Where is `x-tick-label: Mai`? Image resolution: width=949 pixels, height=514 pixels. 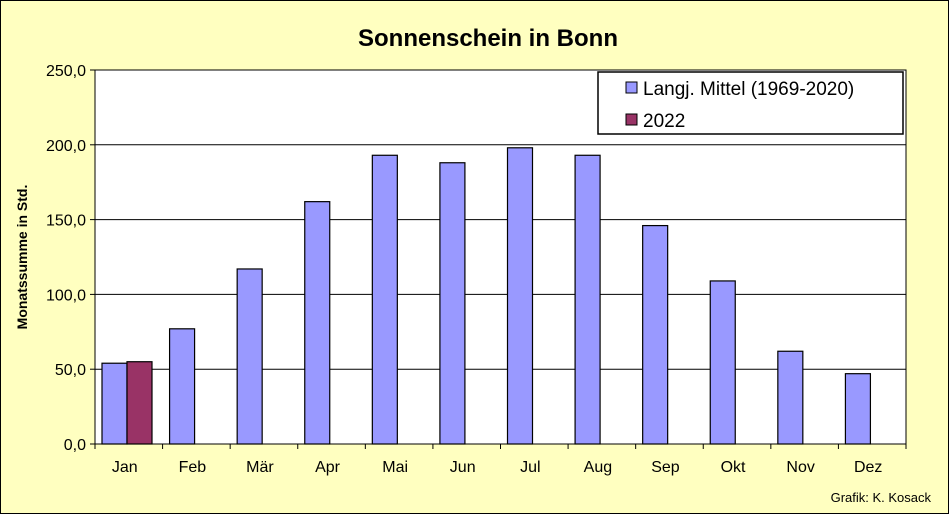 x-tick-label: Mai is located at coordinates (395, 467).